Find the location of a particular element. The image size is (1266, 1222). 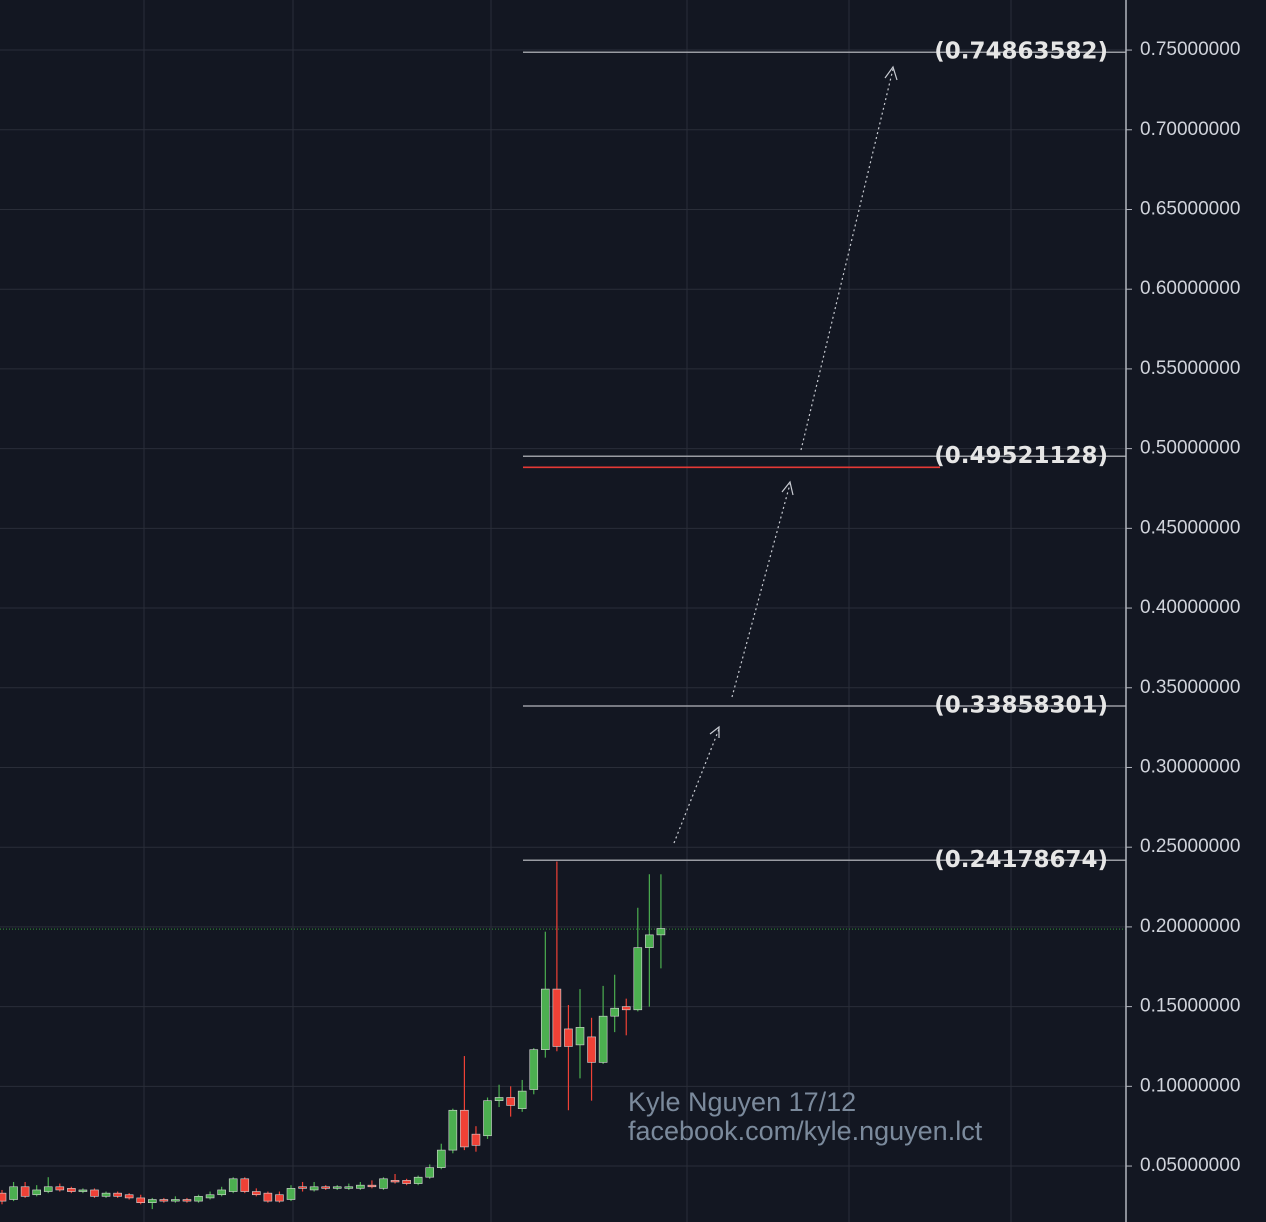

watermark: Kyle Nguyen 17/12 is located at coordinates (742, 1102).